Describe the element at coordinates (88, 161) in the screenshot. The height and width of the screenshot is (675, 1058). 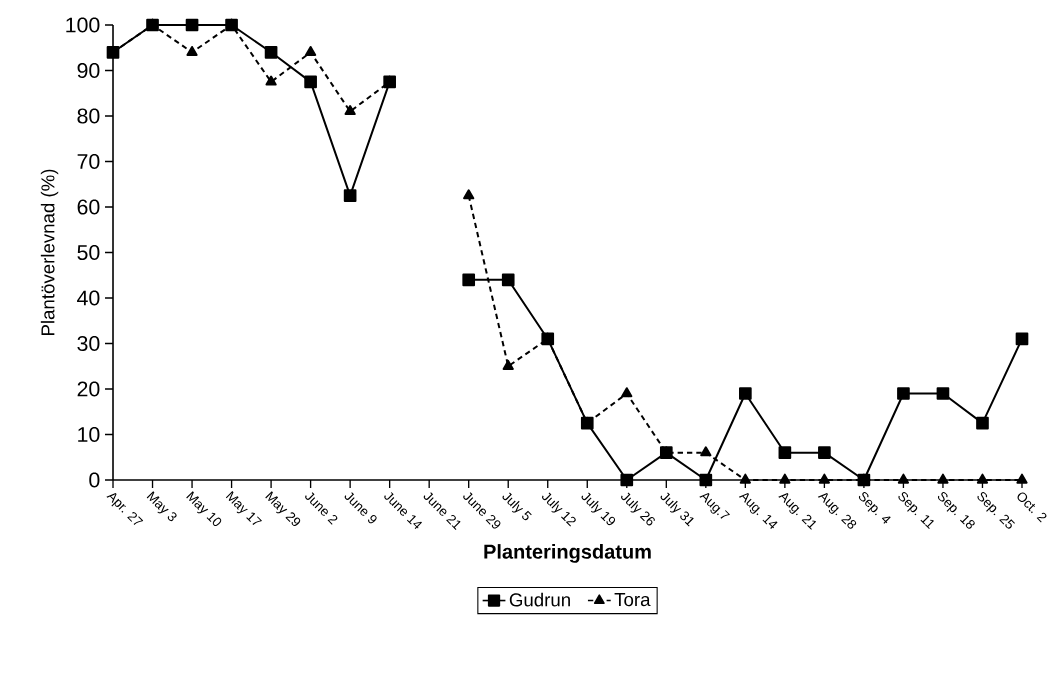
I see `y-tick-label: 70` at that location.